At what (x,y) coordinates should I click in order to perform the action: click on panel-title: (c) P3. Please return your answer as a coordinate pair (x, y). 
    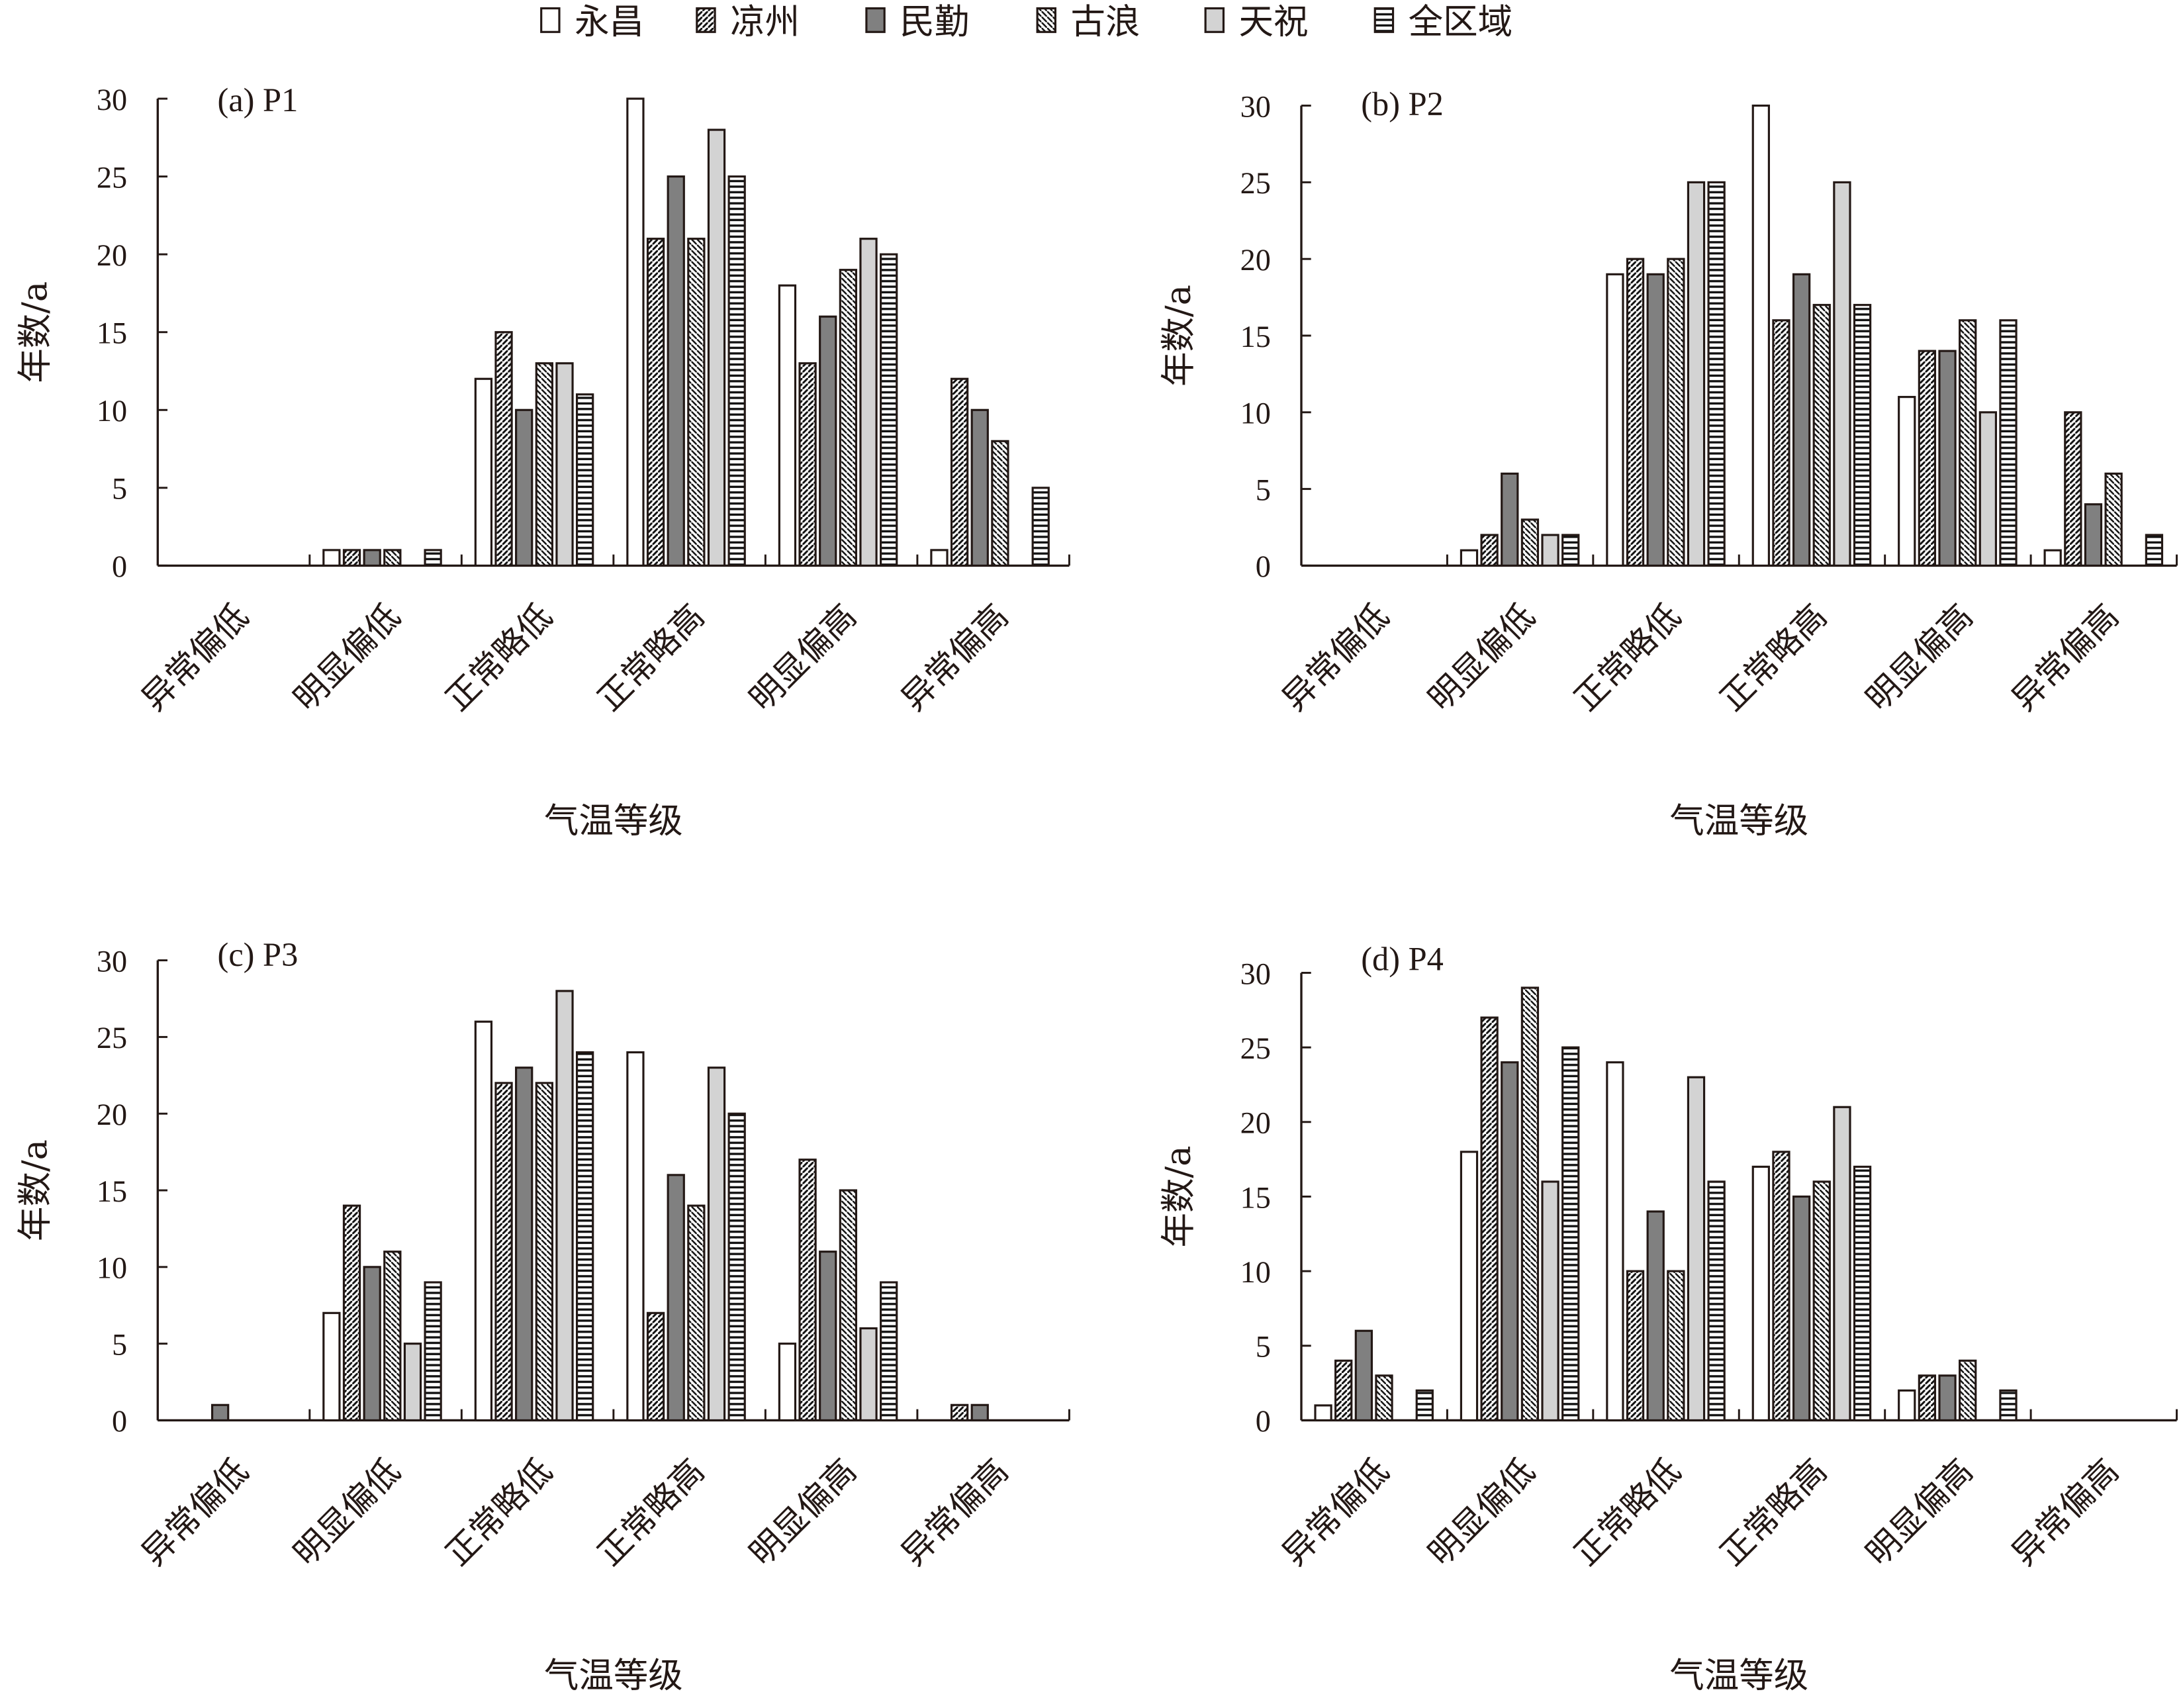
    Looking at the image, I should click on (258, 954).